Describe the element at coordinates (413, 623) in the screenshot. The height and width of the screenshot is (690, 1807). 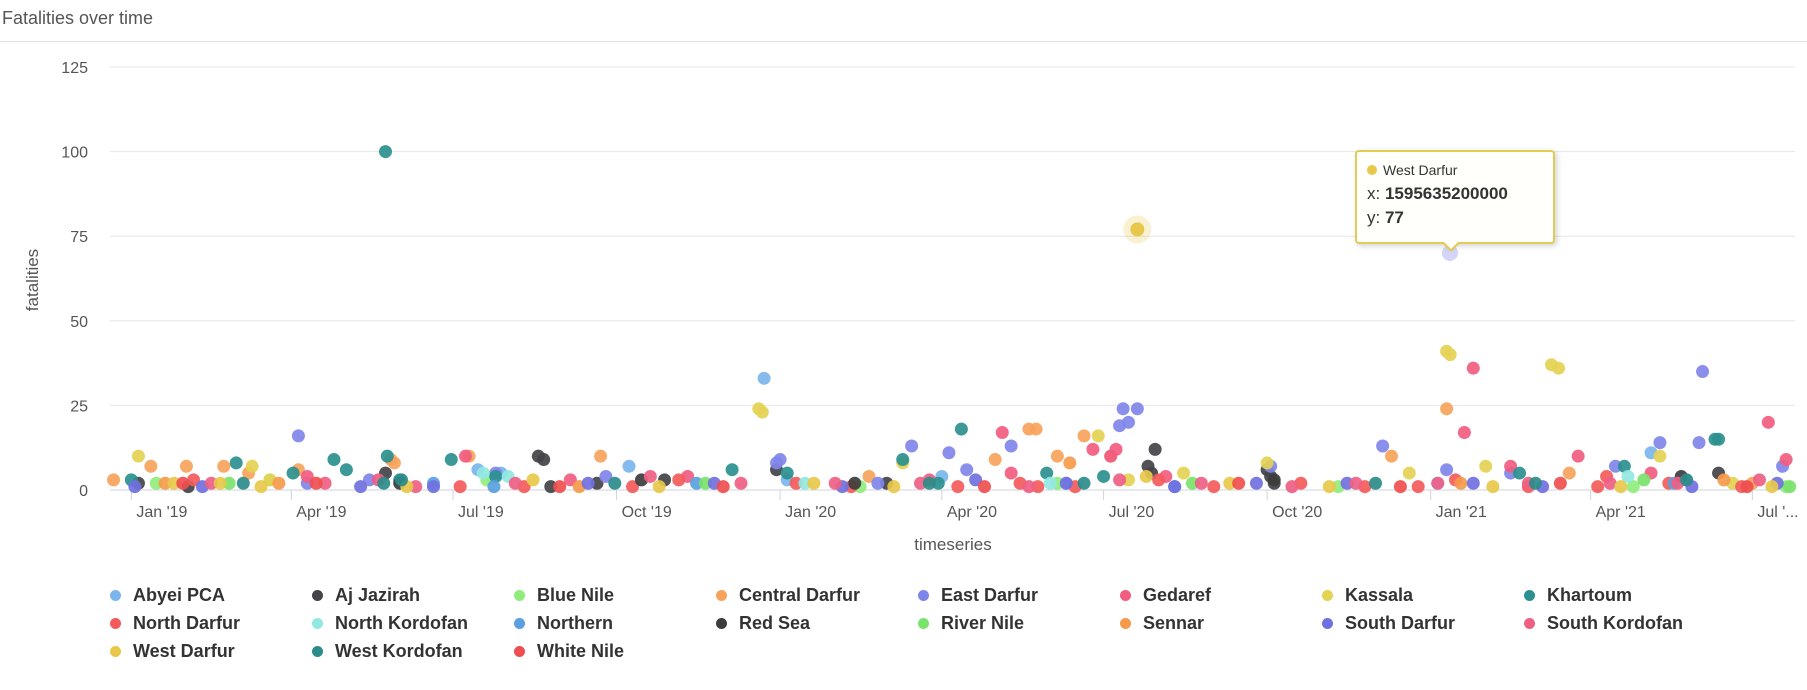
I see `legend-item: North Kordofan` at that location.